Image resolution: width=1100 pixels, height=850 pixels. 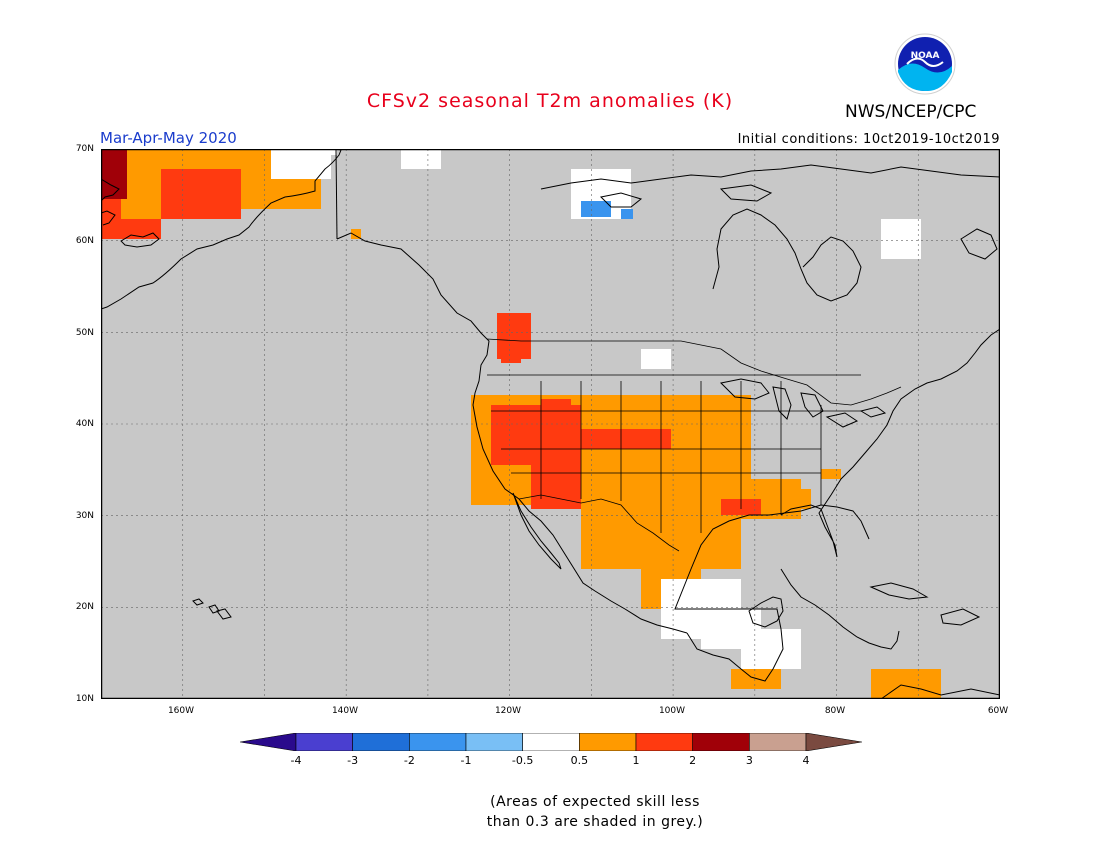 What do you see at coordinates (84, 333) in the screenshot?
I see `lat-label-50n: 50N` at bounding box center [84, 333].